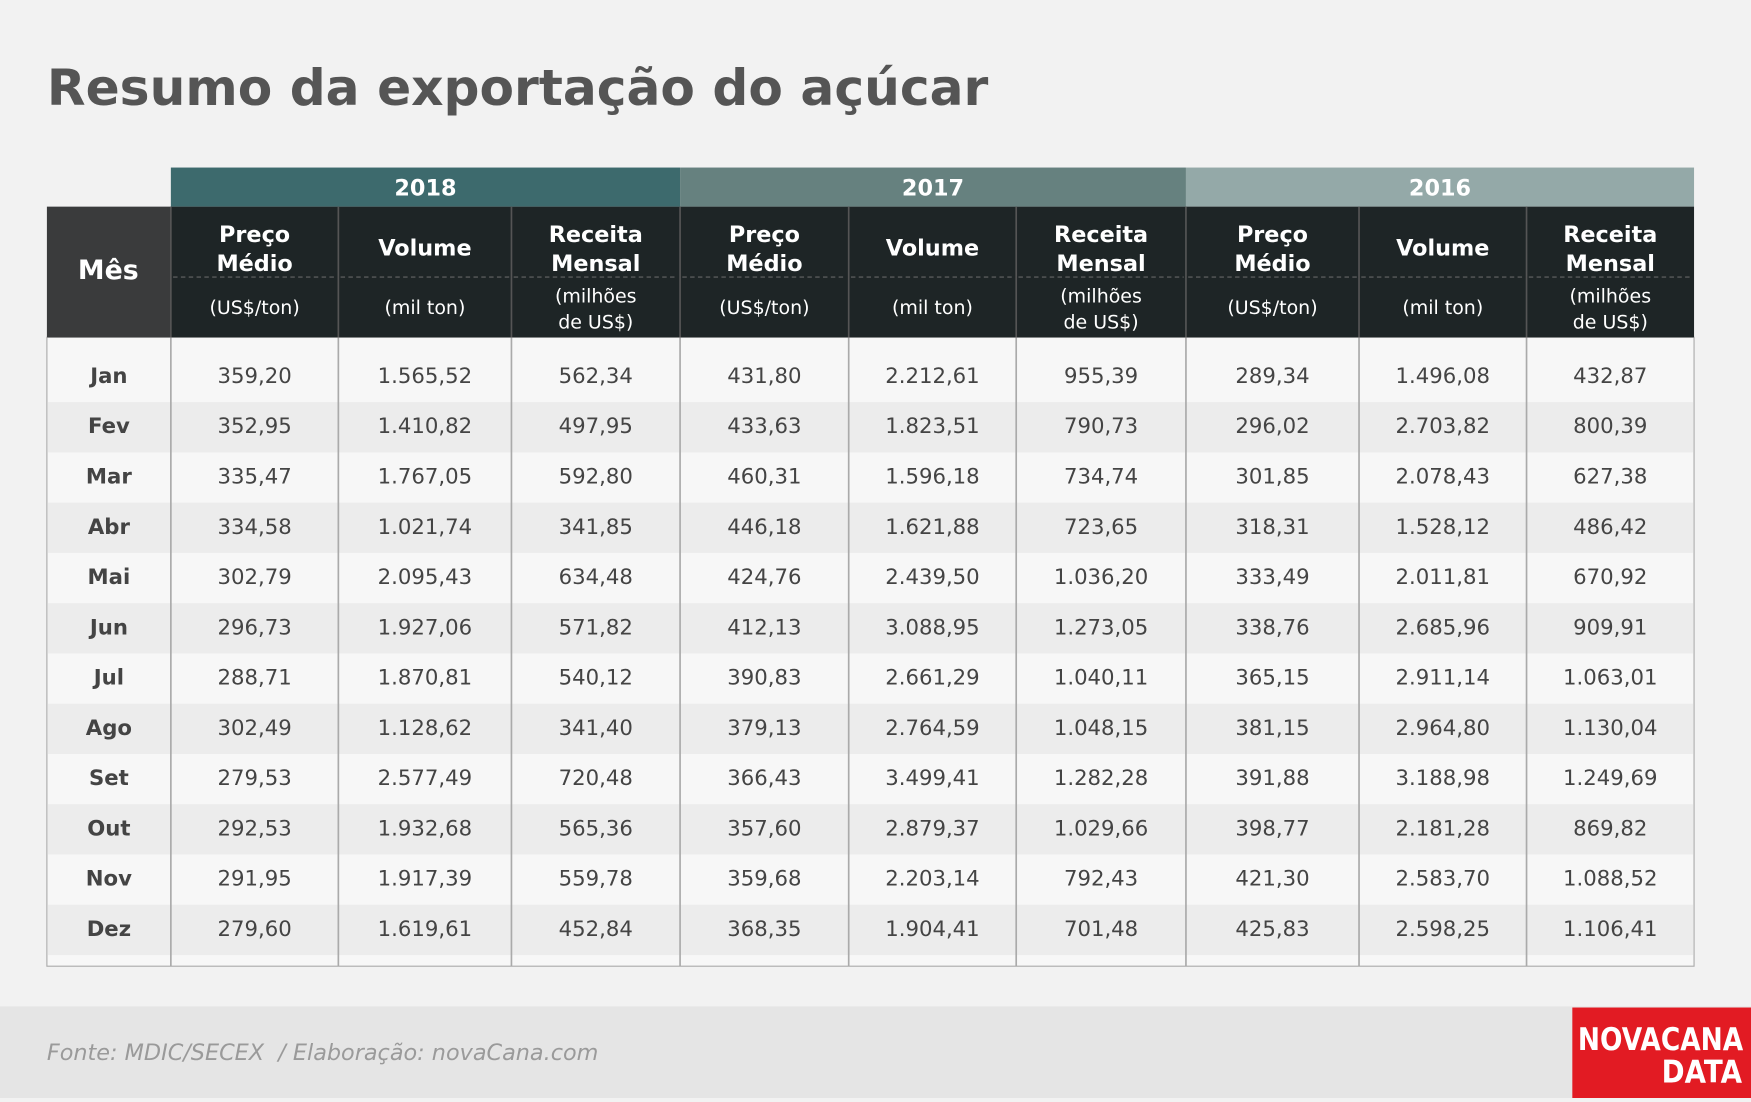  Describe the element at coordinates (764, 235) in the screenshot. I see `column-name: Preço` at that location.